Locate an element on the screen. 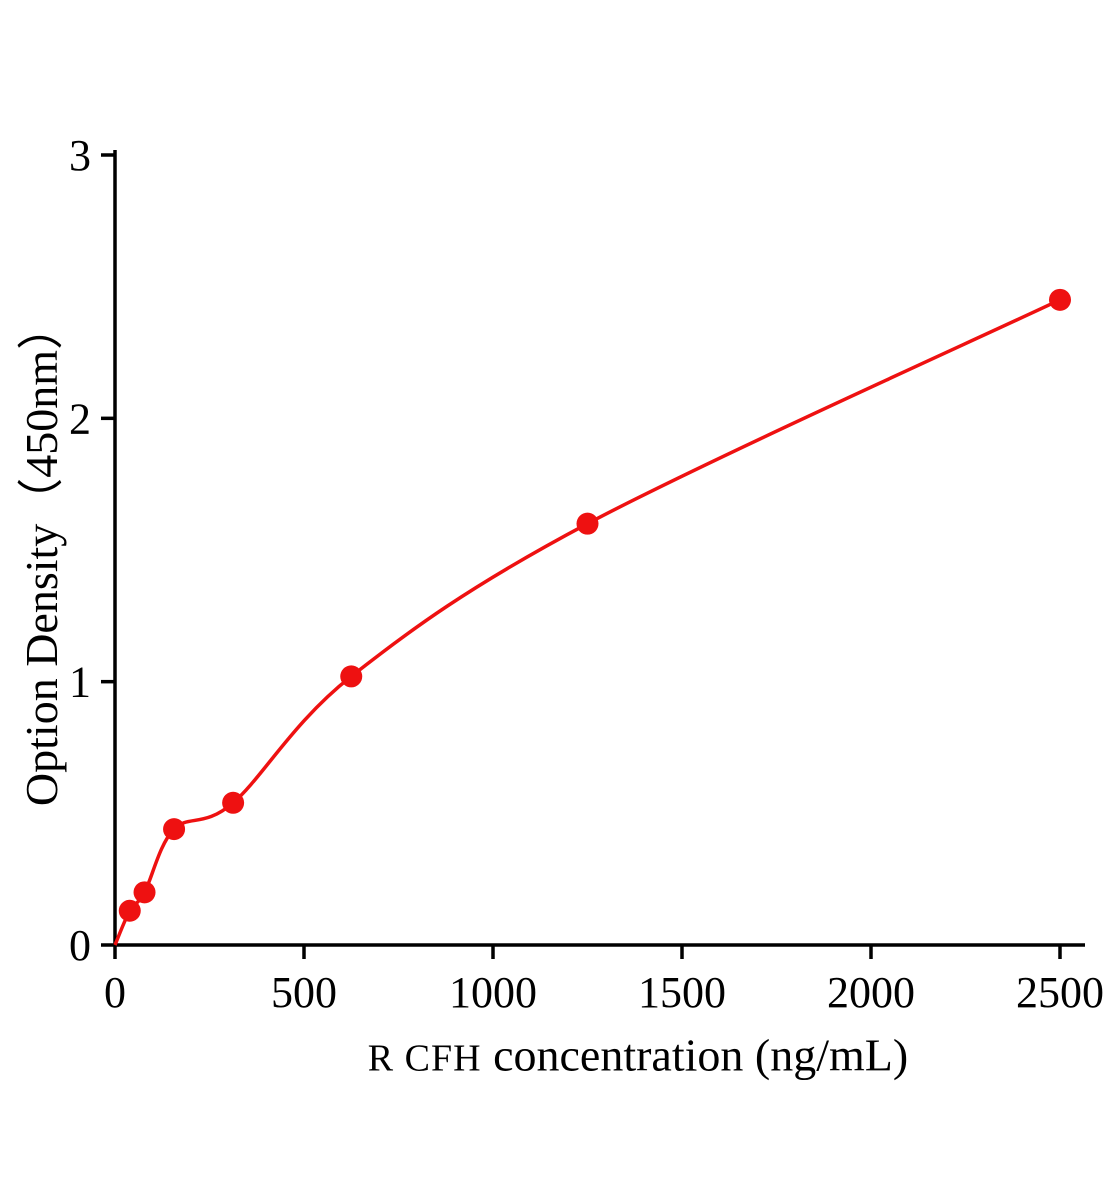 This screenshot has height=1200, width=1104. x-tick-label: 1000 is located at coordinates (493, 992).